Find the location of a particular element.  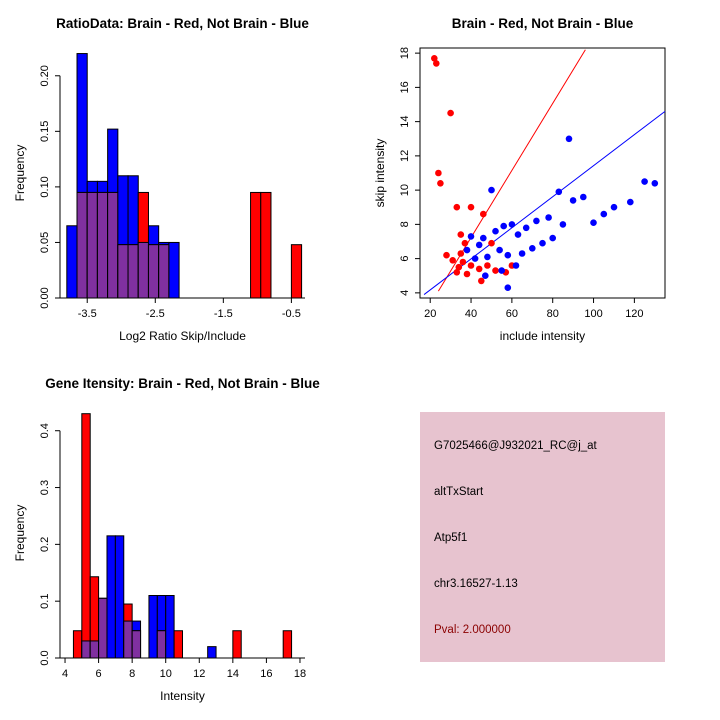

svg-text: -1.5 is located at coordinates (223, 314).